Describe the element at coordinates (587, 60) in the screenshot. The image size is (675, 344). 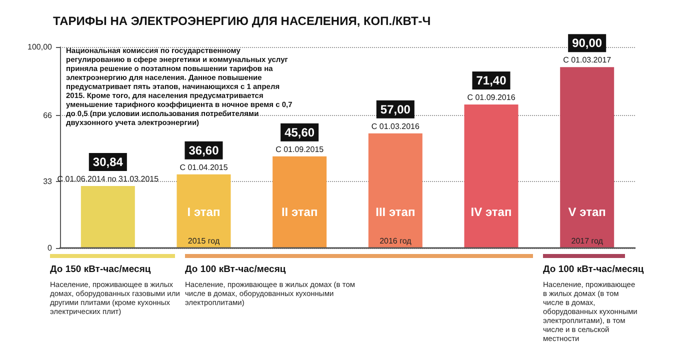
I see `annotation: С 01.03.2017` at that location.